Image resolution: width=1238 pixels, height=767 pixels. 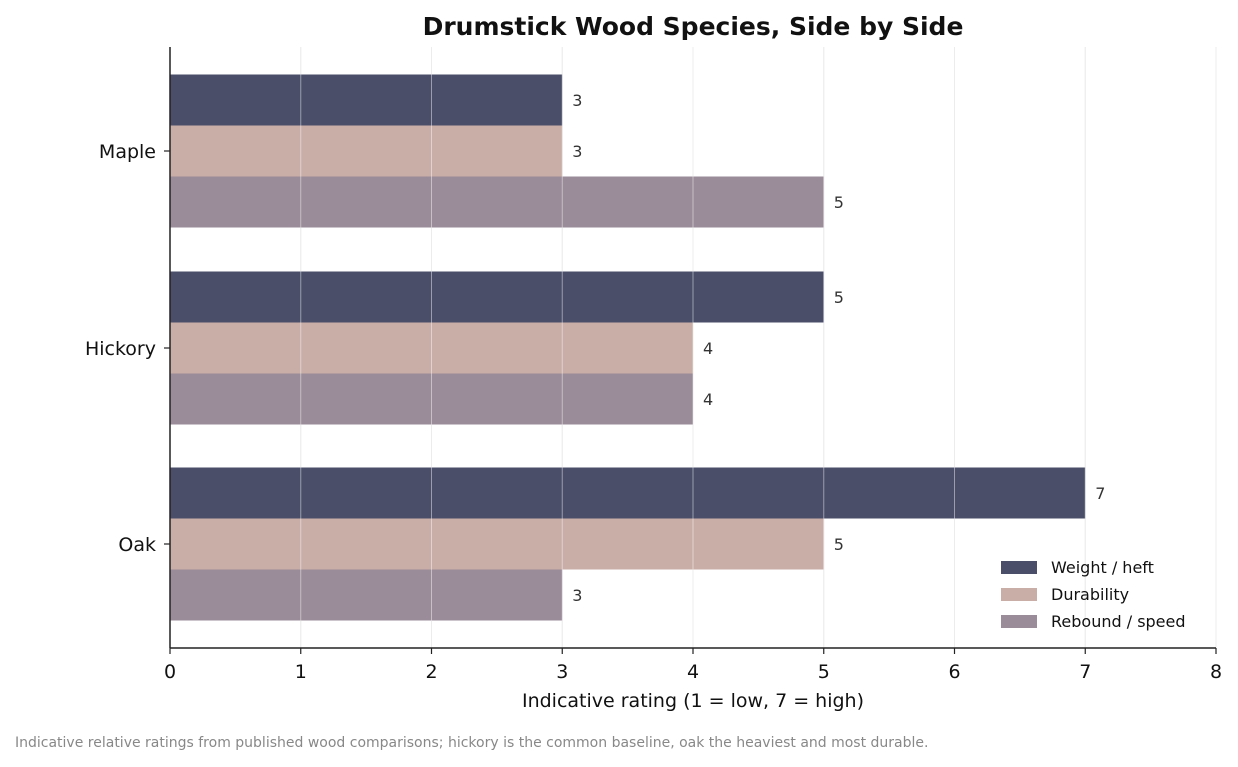 What do you see at coordinates (170, 672) in the screenshot?
I see `x-tick-label: 0` at bounding box center [170, 672].